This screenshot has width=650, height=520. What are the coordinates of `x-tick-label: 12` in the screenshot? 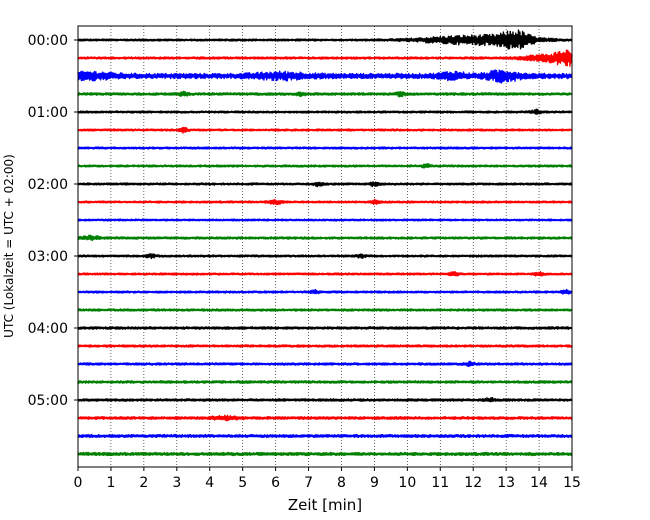 It's located at (473, 483).